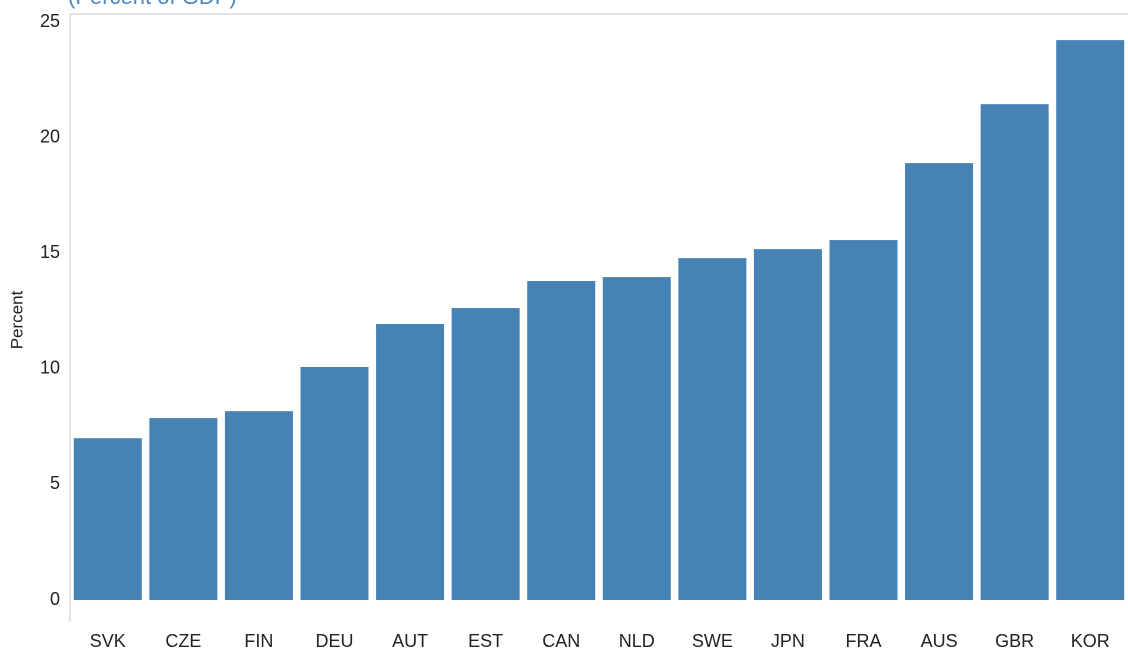 Image resolution: width=1128 pixels, height=652 pixels. Describe the element at coordinates (1014, 641) in the screenshot. I see `x-tick-label: GBR` at that location.